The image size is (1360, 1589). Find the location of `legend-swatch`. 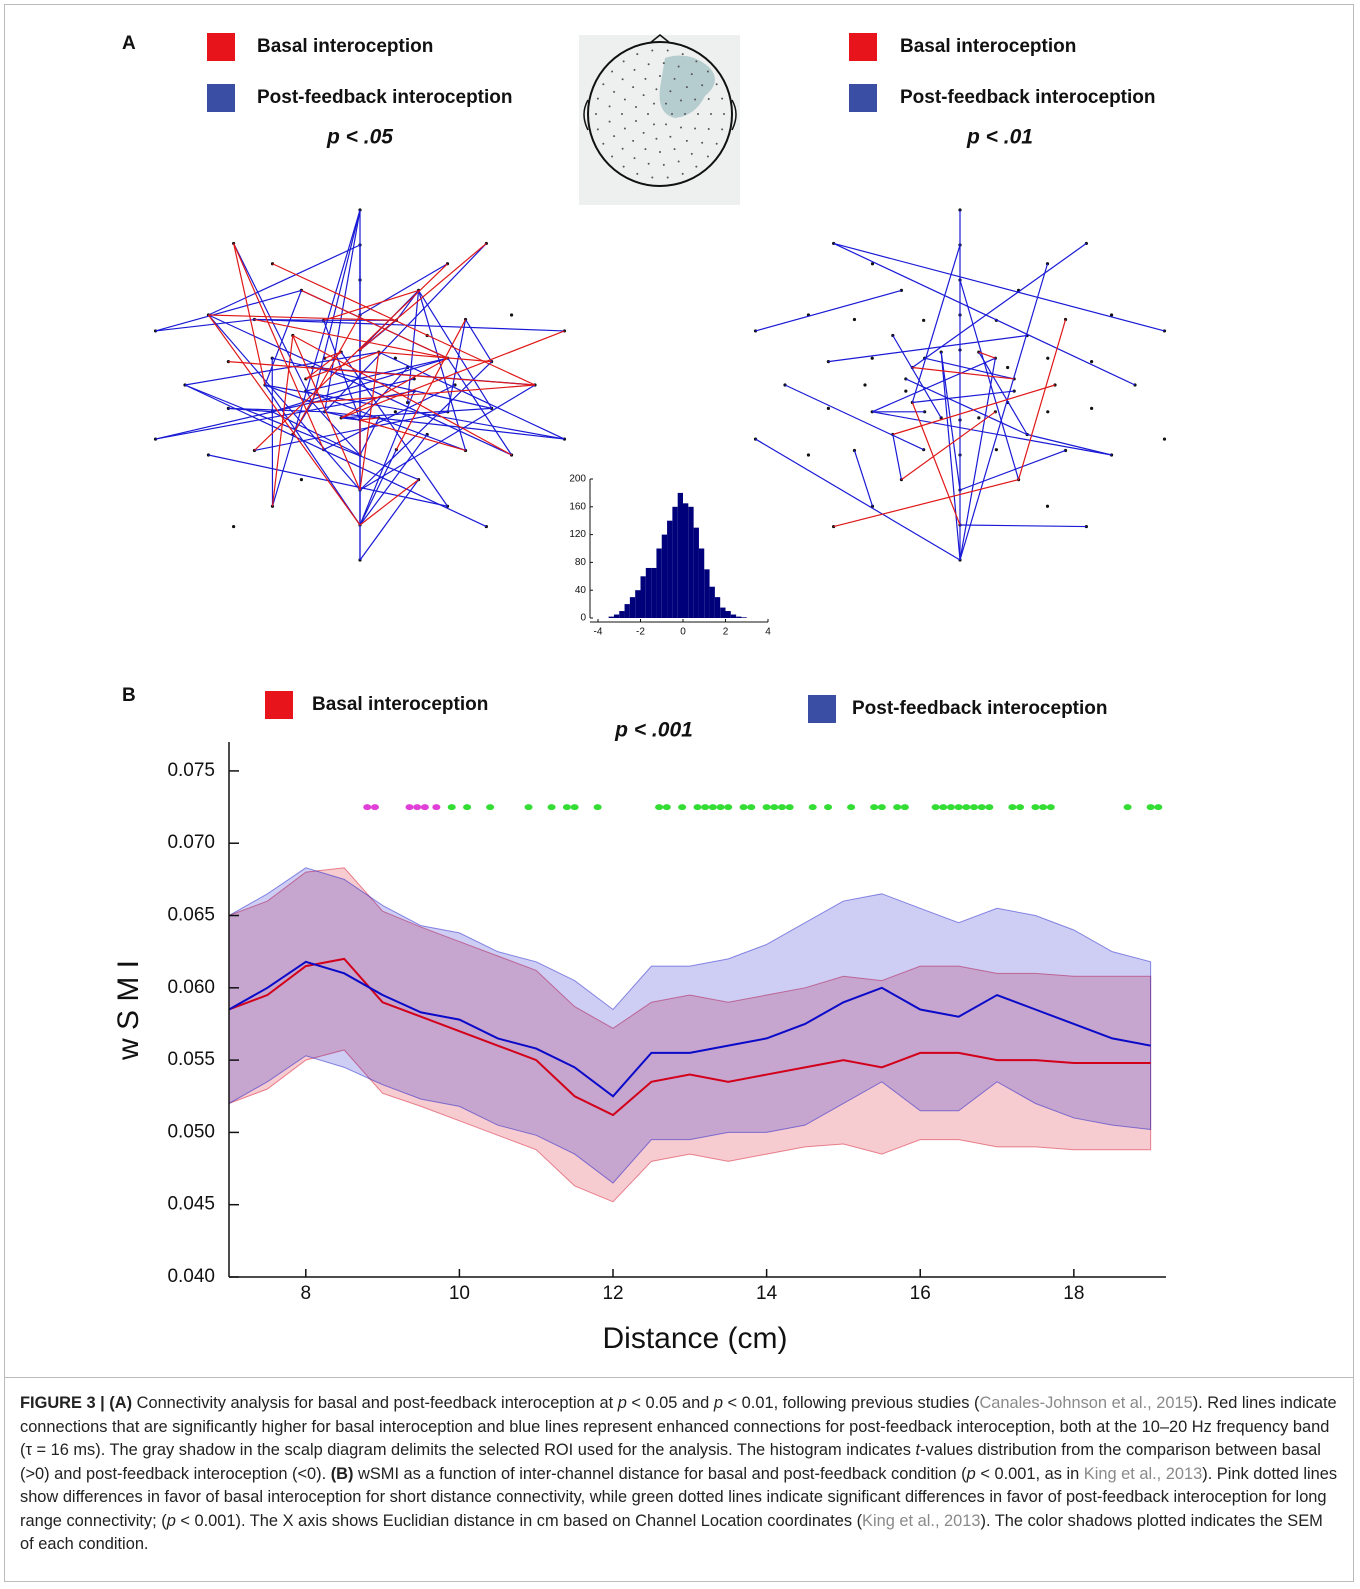

legend-swatch is located at coordinates (221, 47).